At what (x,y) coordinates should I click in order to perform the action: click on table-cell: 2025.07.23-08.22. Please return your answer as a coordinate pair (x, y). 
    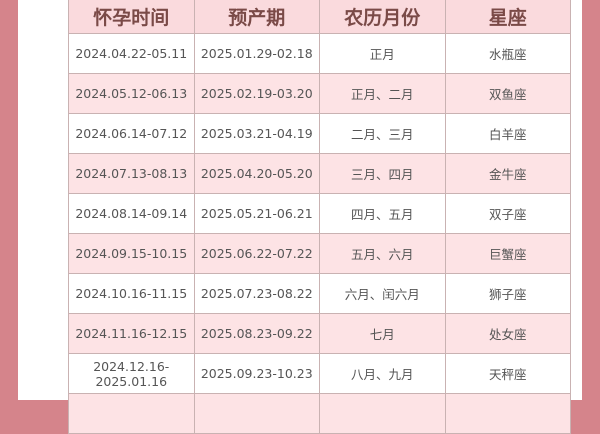
    Looking at the image, I should click on (256, 293).